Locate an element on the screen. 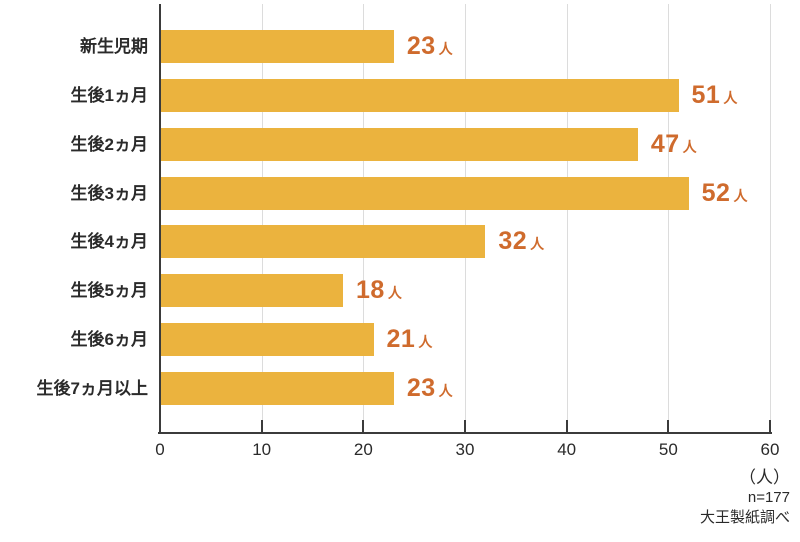 Image resolution: width=800 pixels, height=542 pixels. x-axis-tick-label: 60 is located at coordinates (770, 449).